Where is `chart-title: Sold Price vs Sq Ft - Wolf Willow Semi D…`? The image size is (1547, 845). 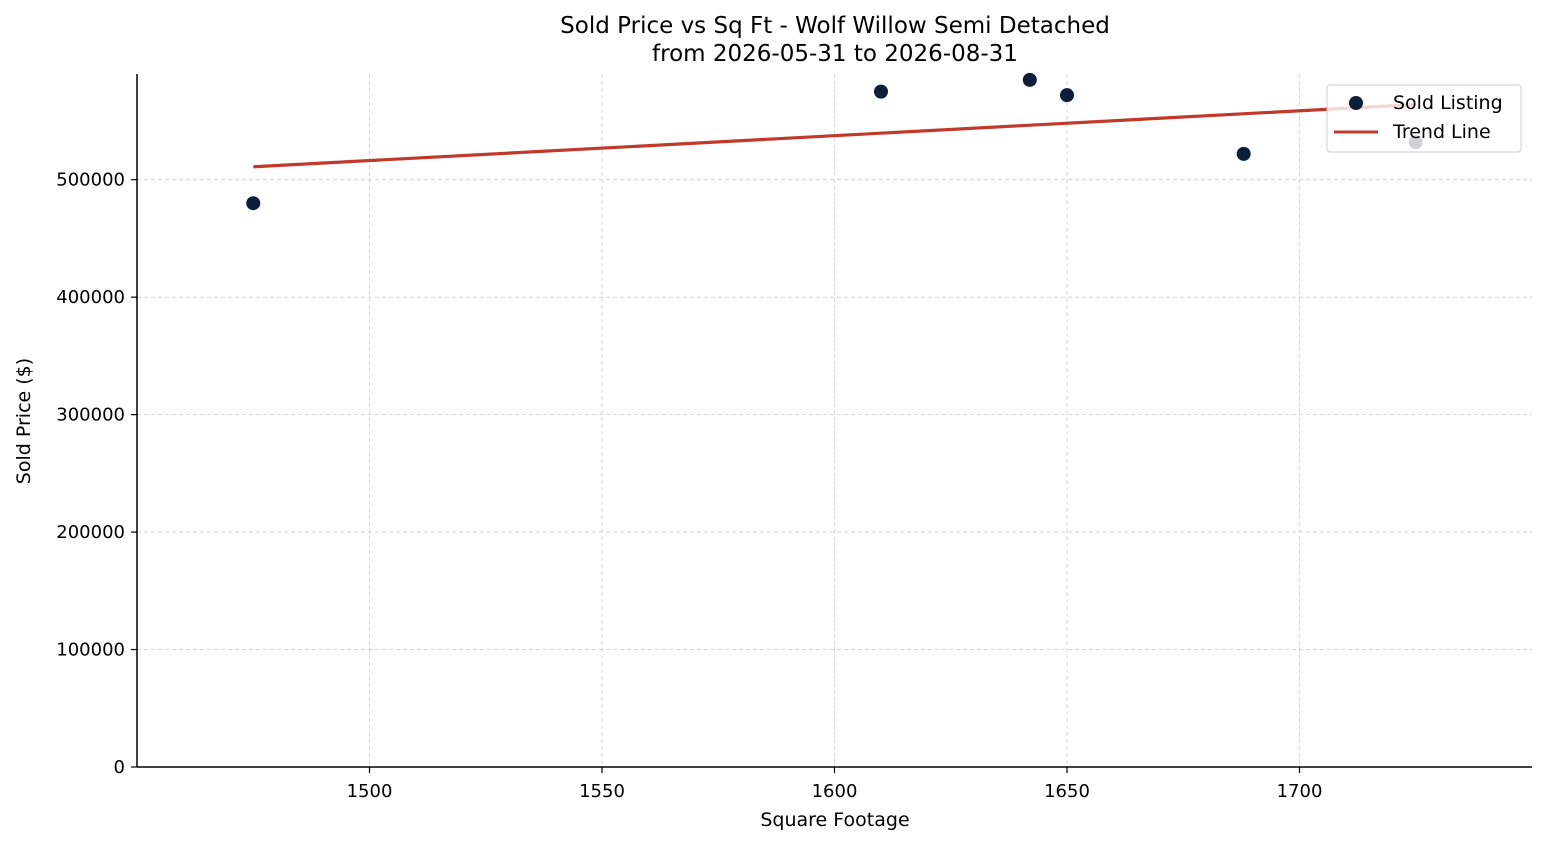 chart-title: Sold Price vs Sq Ft - Wolf Willow Semi D… is located at coordinates (835, 26).